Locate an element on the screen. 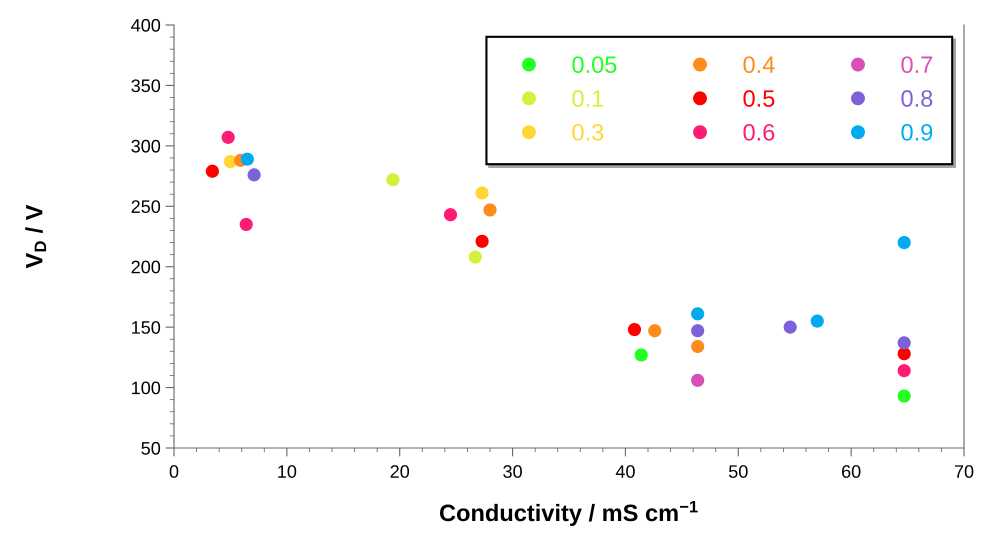  x-tick-label: 50 is located at coordinates (738, 471).